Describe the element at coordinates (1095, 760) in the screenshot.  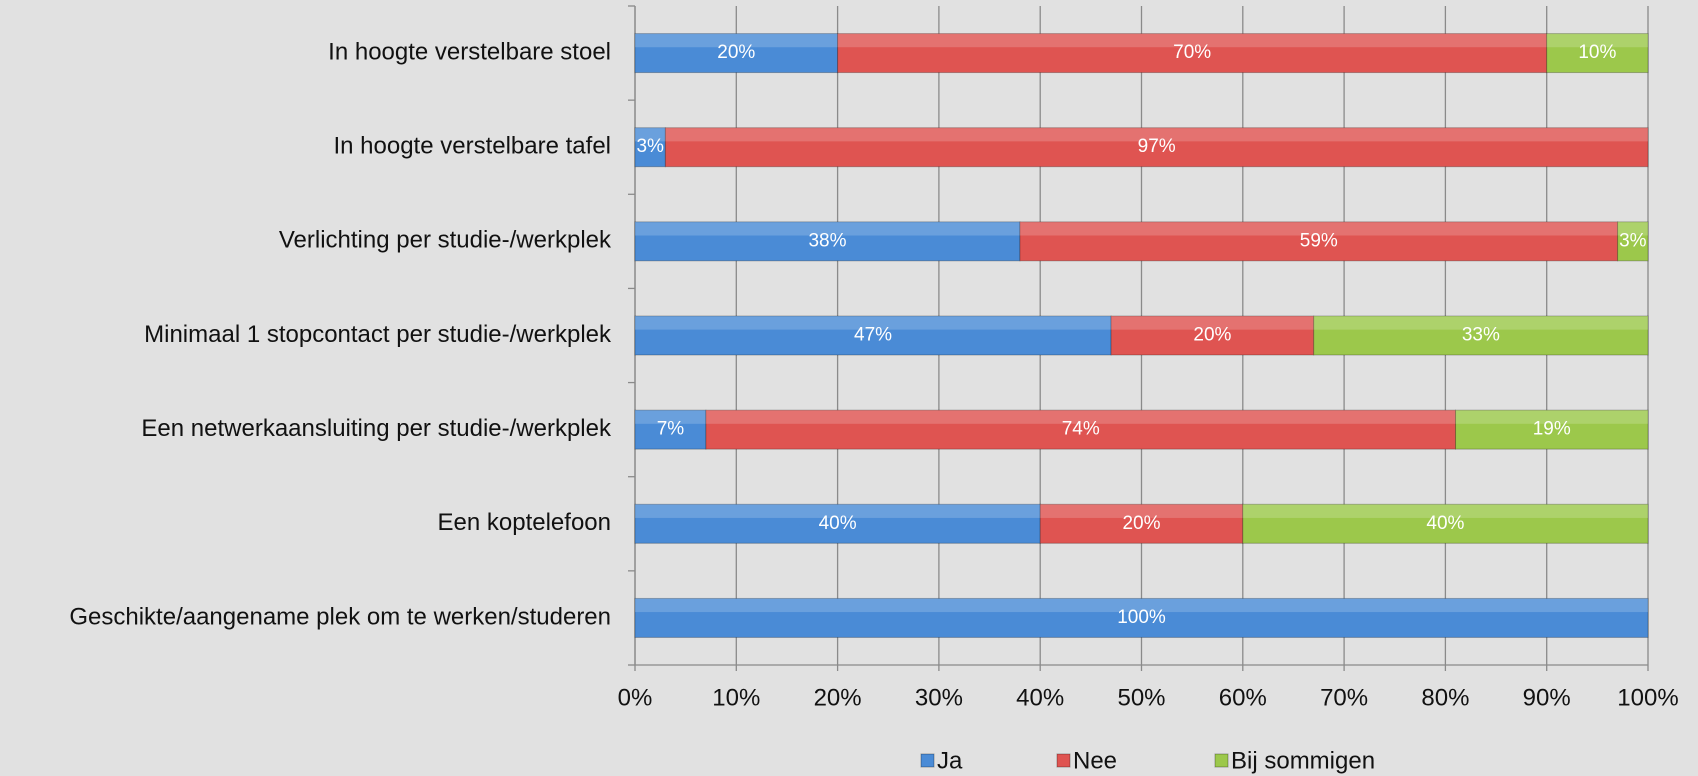
I see `legend-label: Nee` at that location.